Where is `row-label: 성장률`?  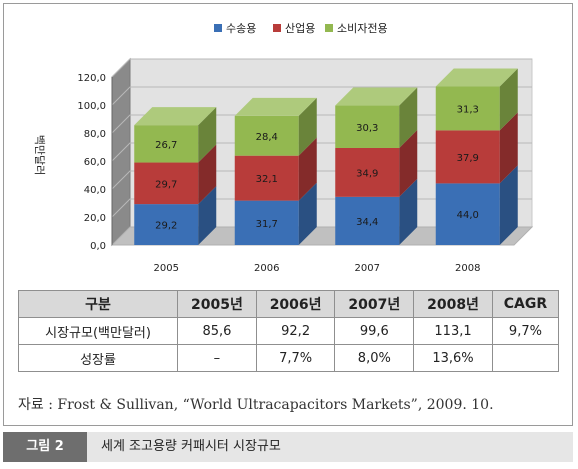
row-label: 성장률 is located at coordinates (98, 358).